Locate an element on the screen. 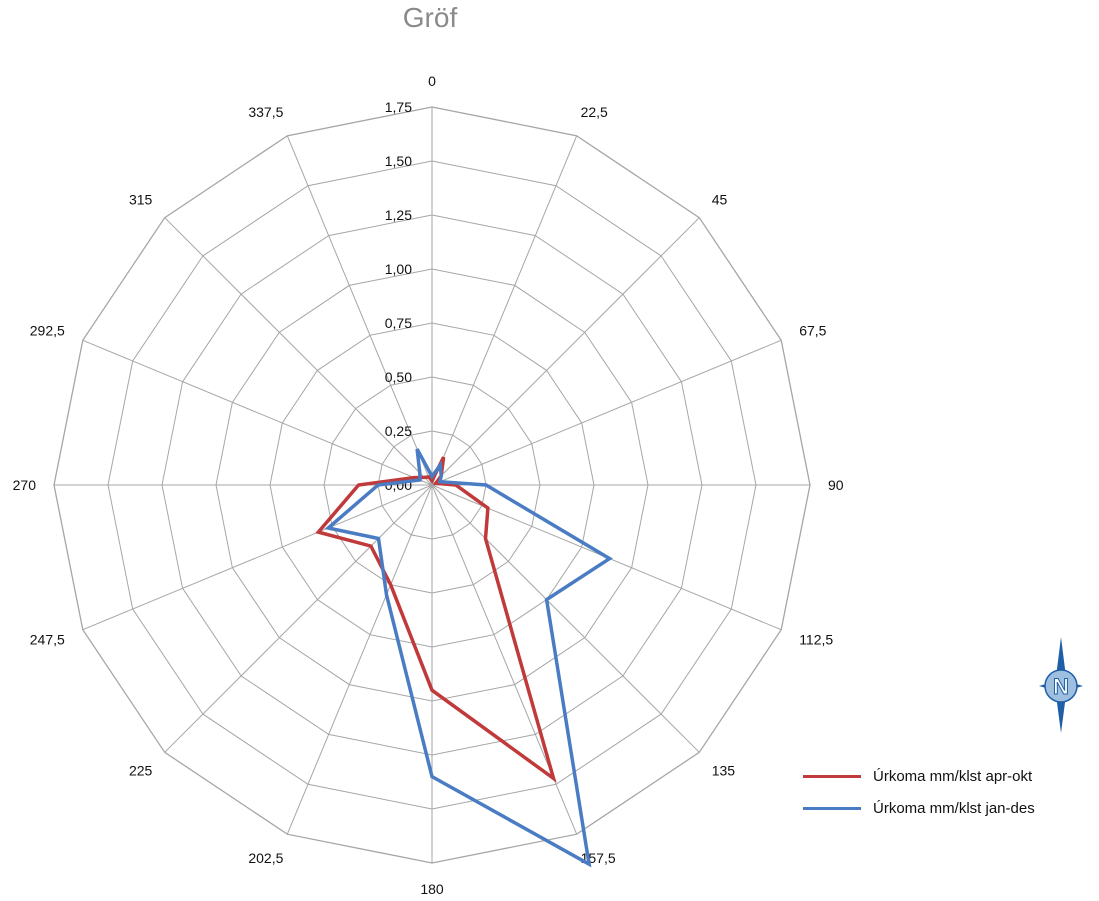  tick-label: 1,00 is located at coordinates (398, 269).